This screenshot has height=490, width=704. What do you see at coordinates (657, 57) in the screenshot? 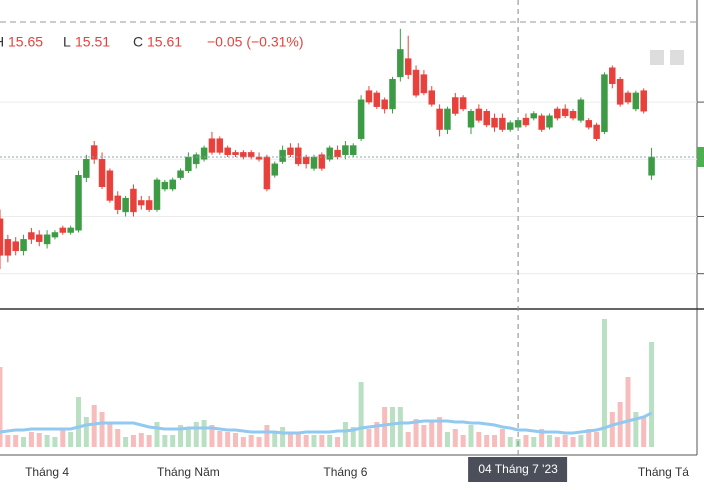
I see `scroll-icon` at bounding box center [657, 57].